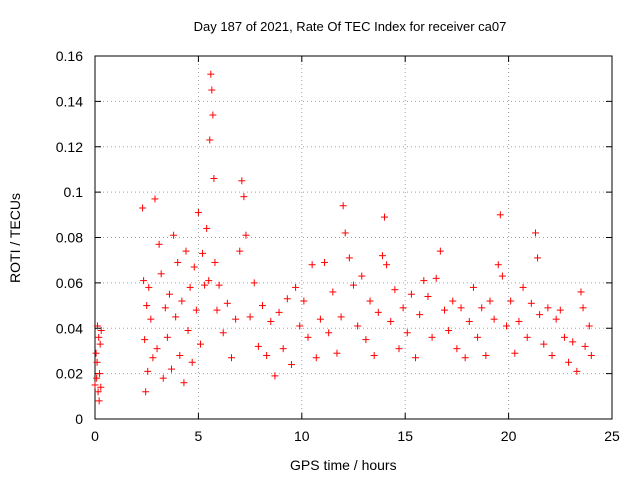 The height and width of the screenshot is (480, 640). What do you see at coordinates (69, 147) in the screenshot?
I see `y-tick-label: 0.12` at bounding box center [69, 147].